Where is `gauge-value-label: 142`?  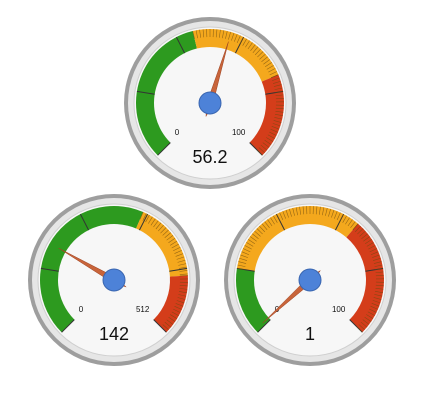 gauge-value-label: 142 is located at coordinates (114, 334).